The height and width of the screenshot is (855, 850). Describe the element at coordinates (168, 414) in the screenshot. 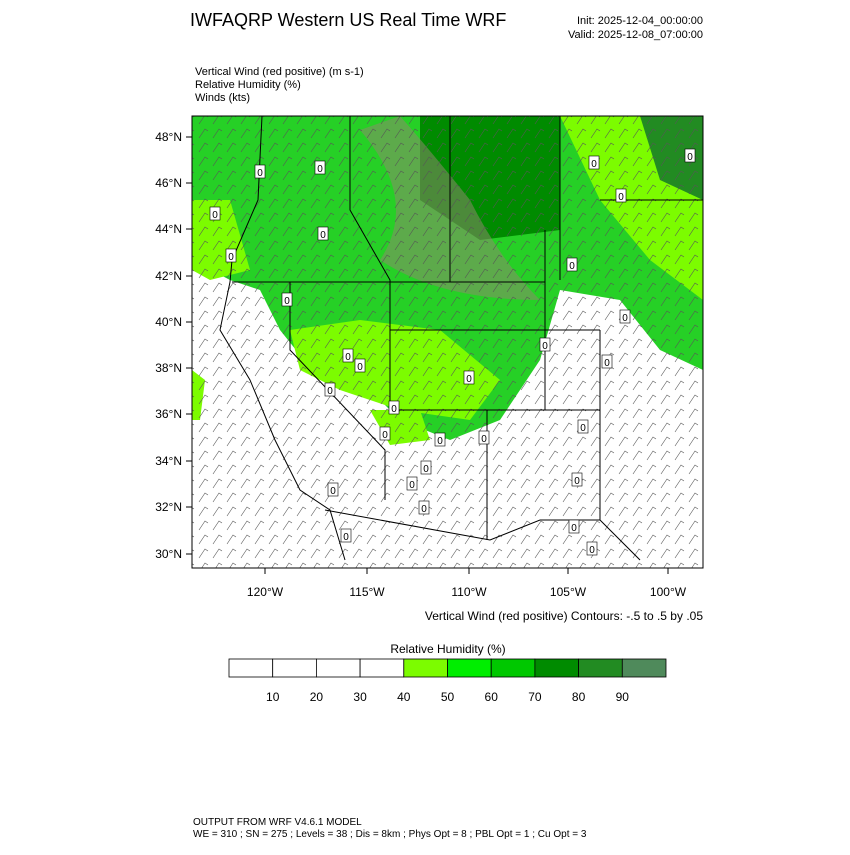

I see `lat-label: 36°N` at that location.